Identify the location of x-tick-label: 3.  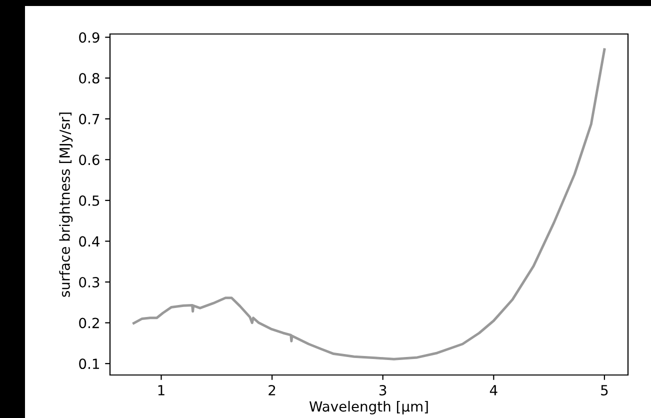
(382, 390).